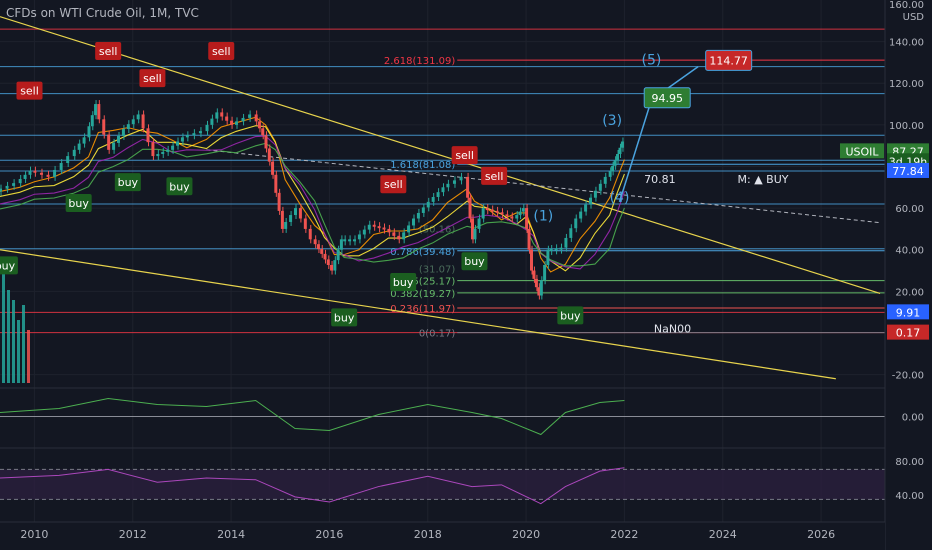 This screenshot has width=932, height=550. What do you see at coordinates (723, 534) in the screenshot?
I see `x-tick-label: 2024` at bounding box center [723, 534].